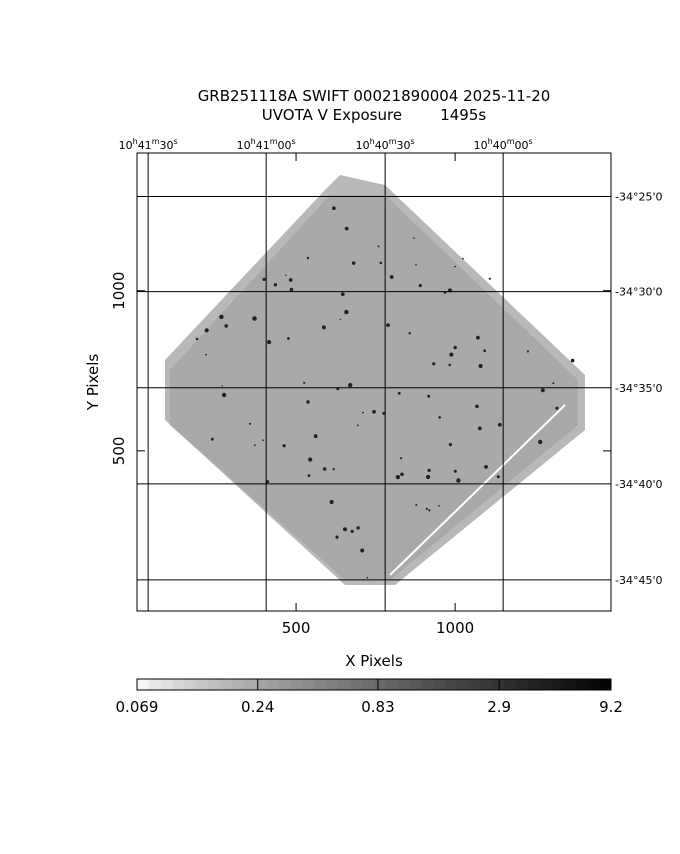  I want to click on dec-tick-label: -34°40'0, so click(639, 484).